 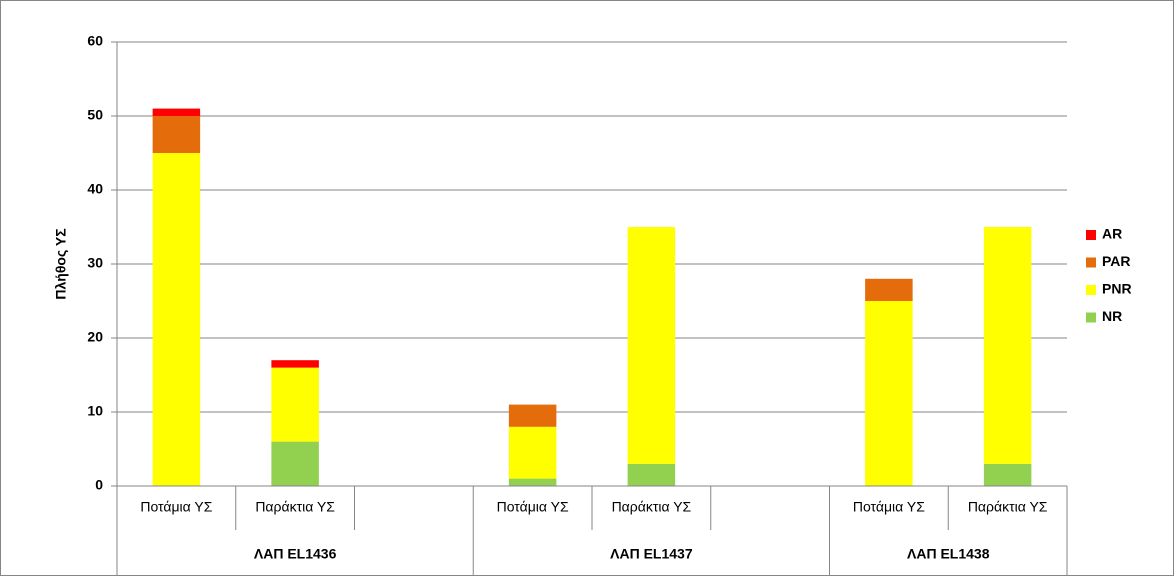 I want to click on y-tick-label: 50, so click(x=95, y=115).